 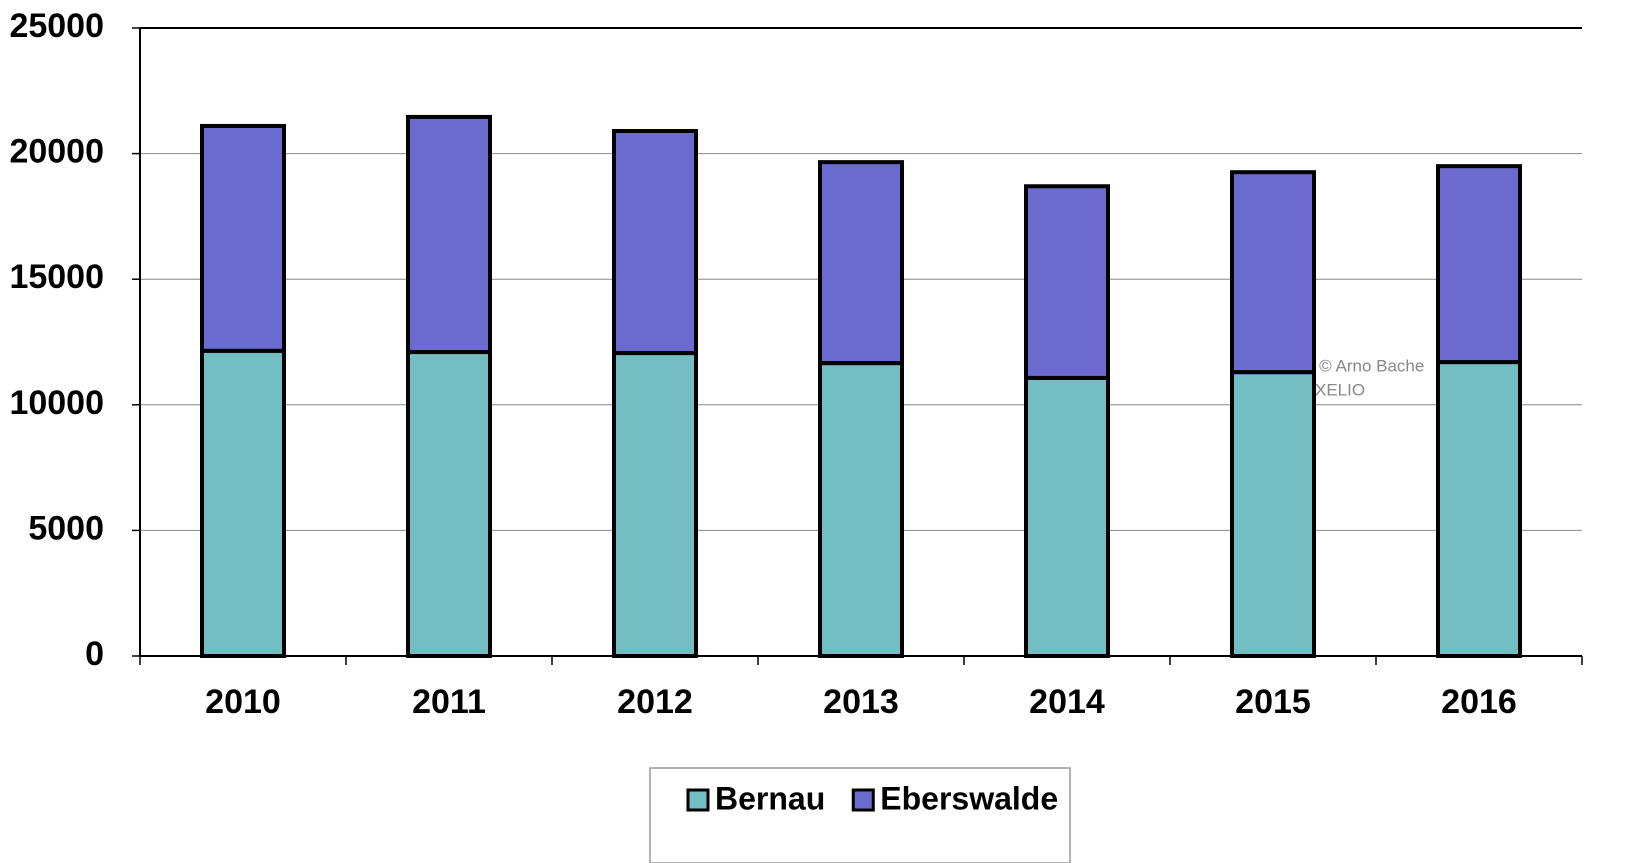 What do you see at coordinates (861, 702) in the screenshot?
I see `x-tick-label: 2013` at bounding box center [861, 702].